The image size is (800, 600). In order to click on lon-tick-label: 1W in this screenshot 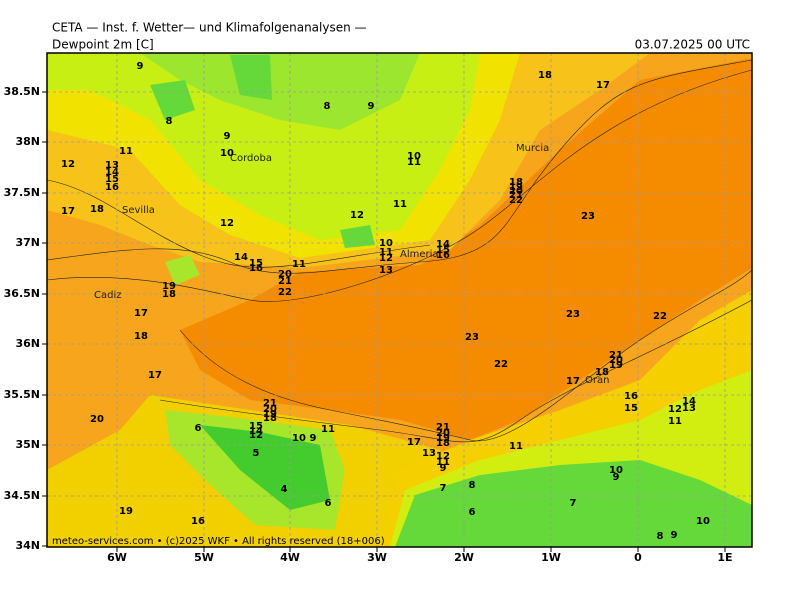, I will do `click(551, 557)`.